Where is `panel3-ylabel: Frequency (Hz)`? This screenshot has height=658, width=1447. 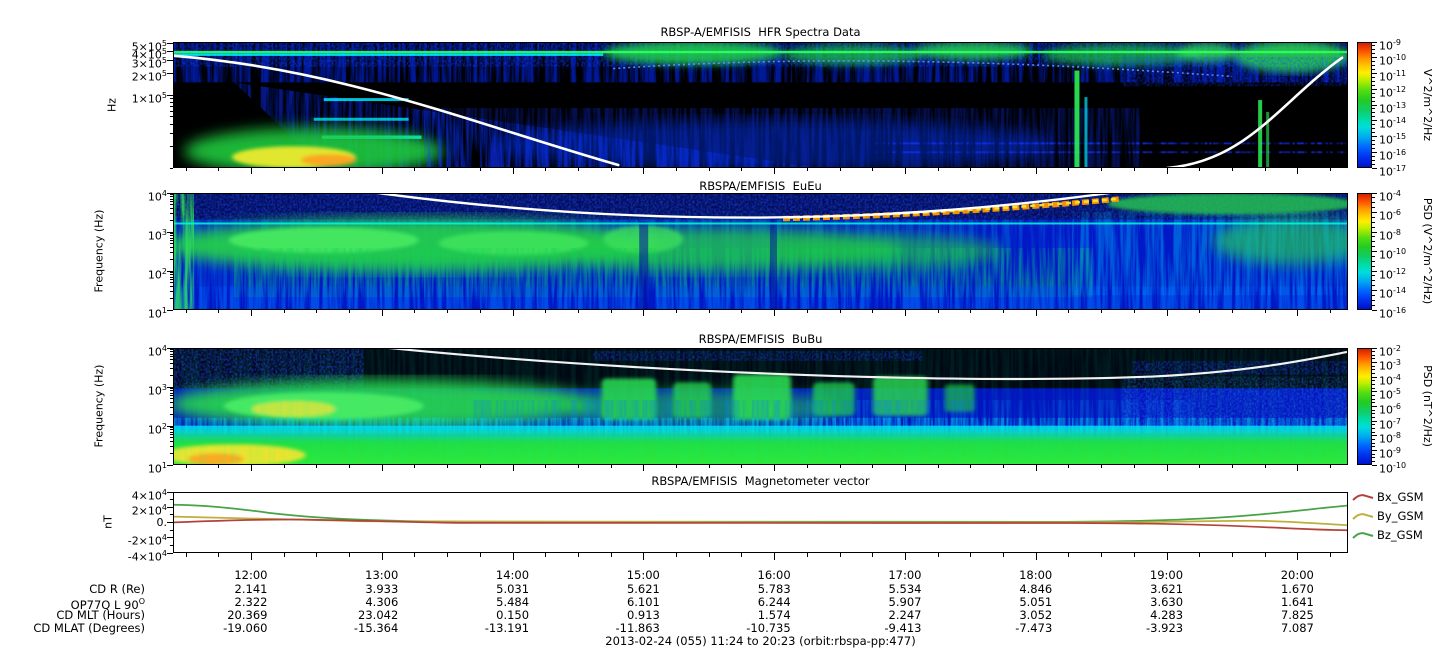 panel3-ylabel: Frequency (Hz) is located at coordinates (99, 406).